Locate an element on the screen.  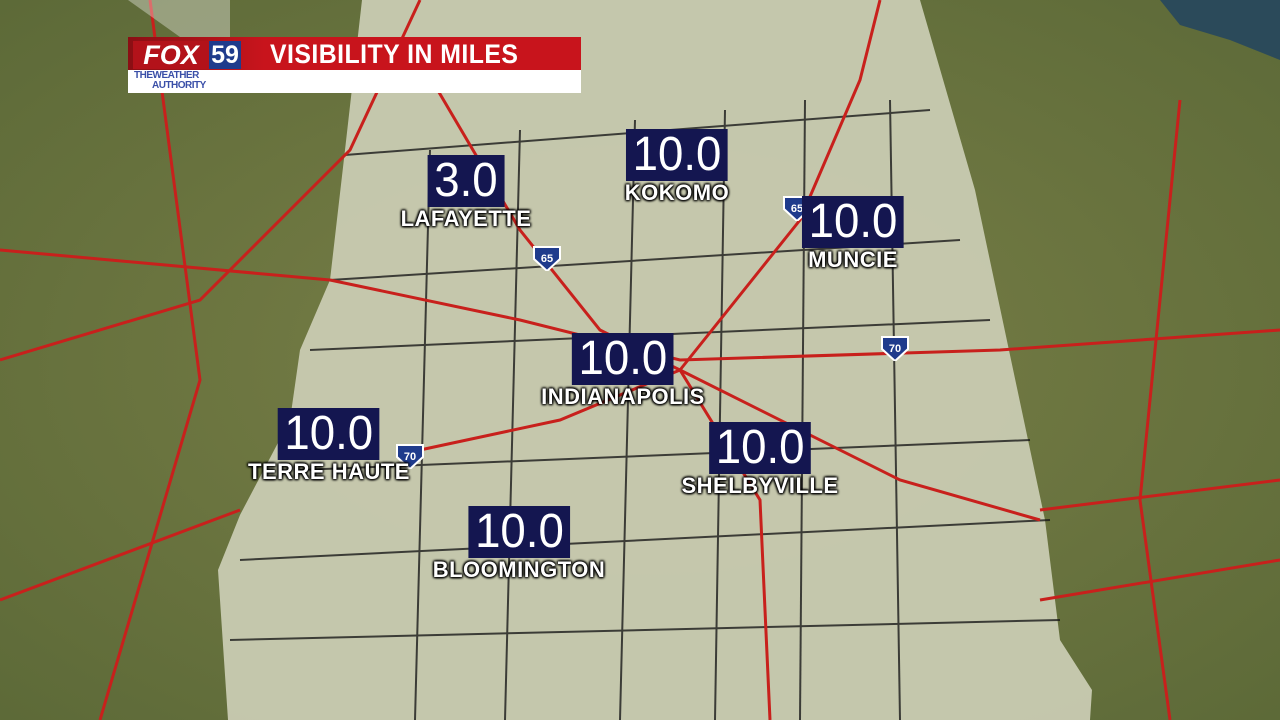
city-name: SHELBYVILLE is located at coordinates (760, 485).